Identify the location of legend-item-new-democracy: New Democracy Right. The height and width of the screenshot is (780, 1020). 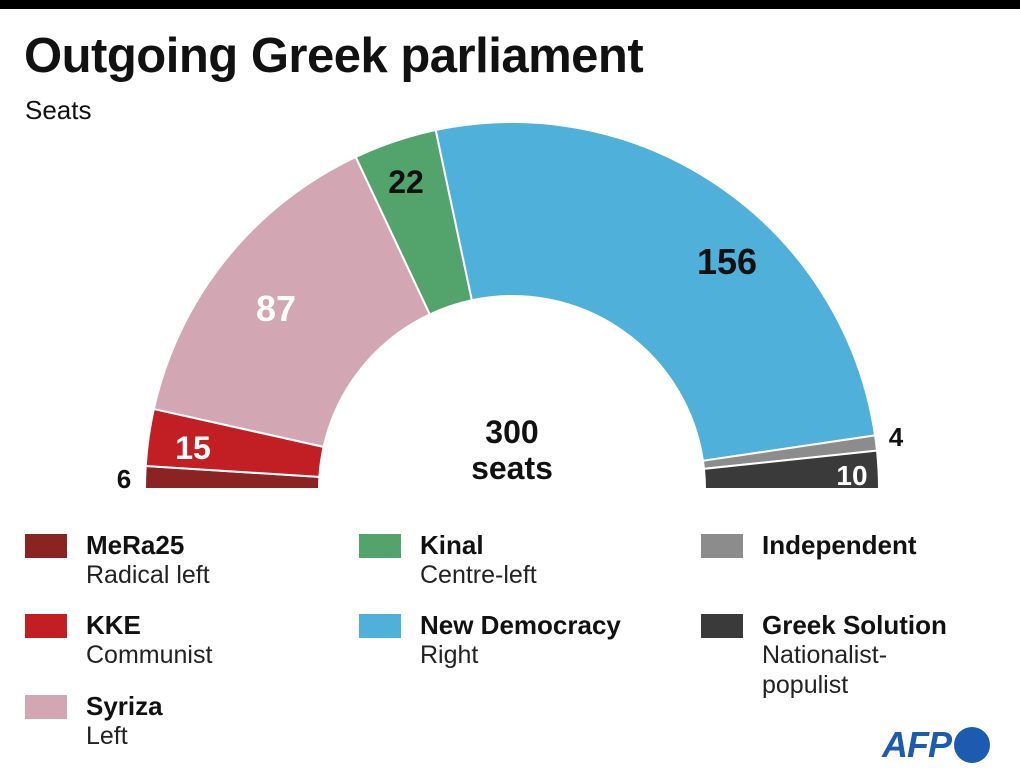
(490, 640).